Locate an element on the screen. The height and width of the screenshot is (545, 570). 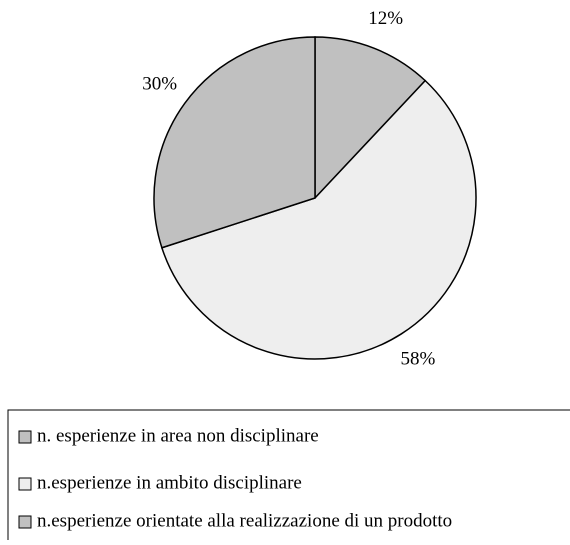
slice-label: 58% is located at coordinates (417, 358).